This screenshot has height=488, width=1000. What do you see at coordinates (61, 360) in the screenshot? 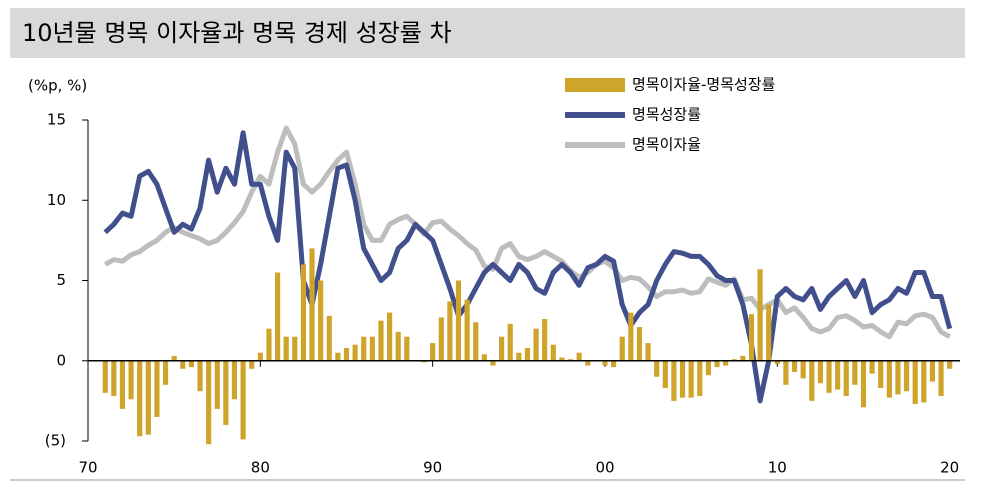
I see `y-tick-label: 0` at bounding box center [61, 360].